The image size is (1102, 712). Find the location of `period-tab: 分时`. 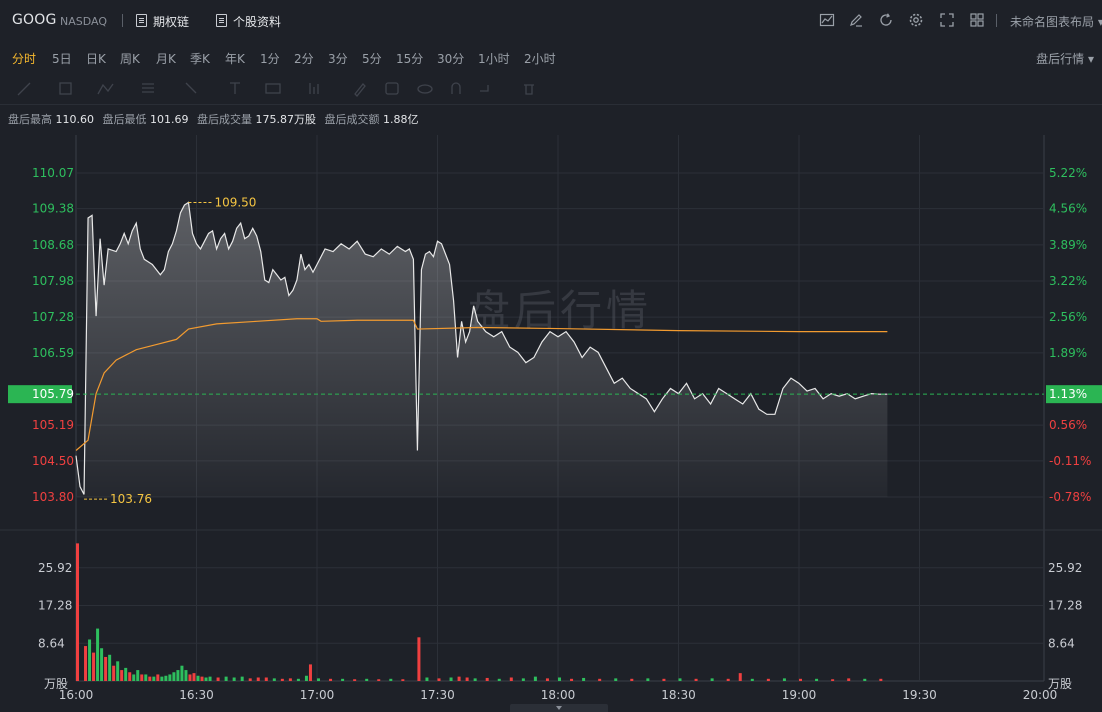

period-tab: 分时 is located at coordinates (24, 59).